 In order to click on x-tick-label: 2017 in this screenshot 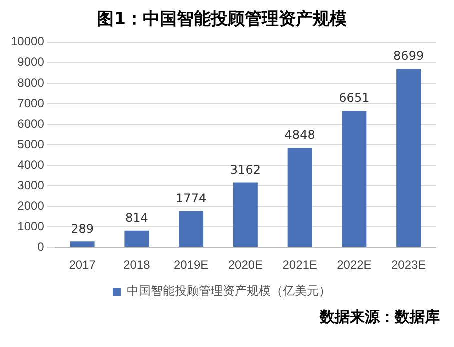, I will do `click(82, 265)`.